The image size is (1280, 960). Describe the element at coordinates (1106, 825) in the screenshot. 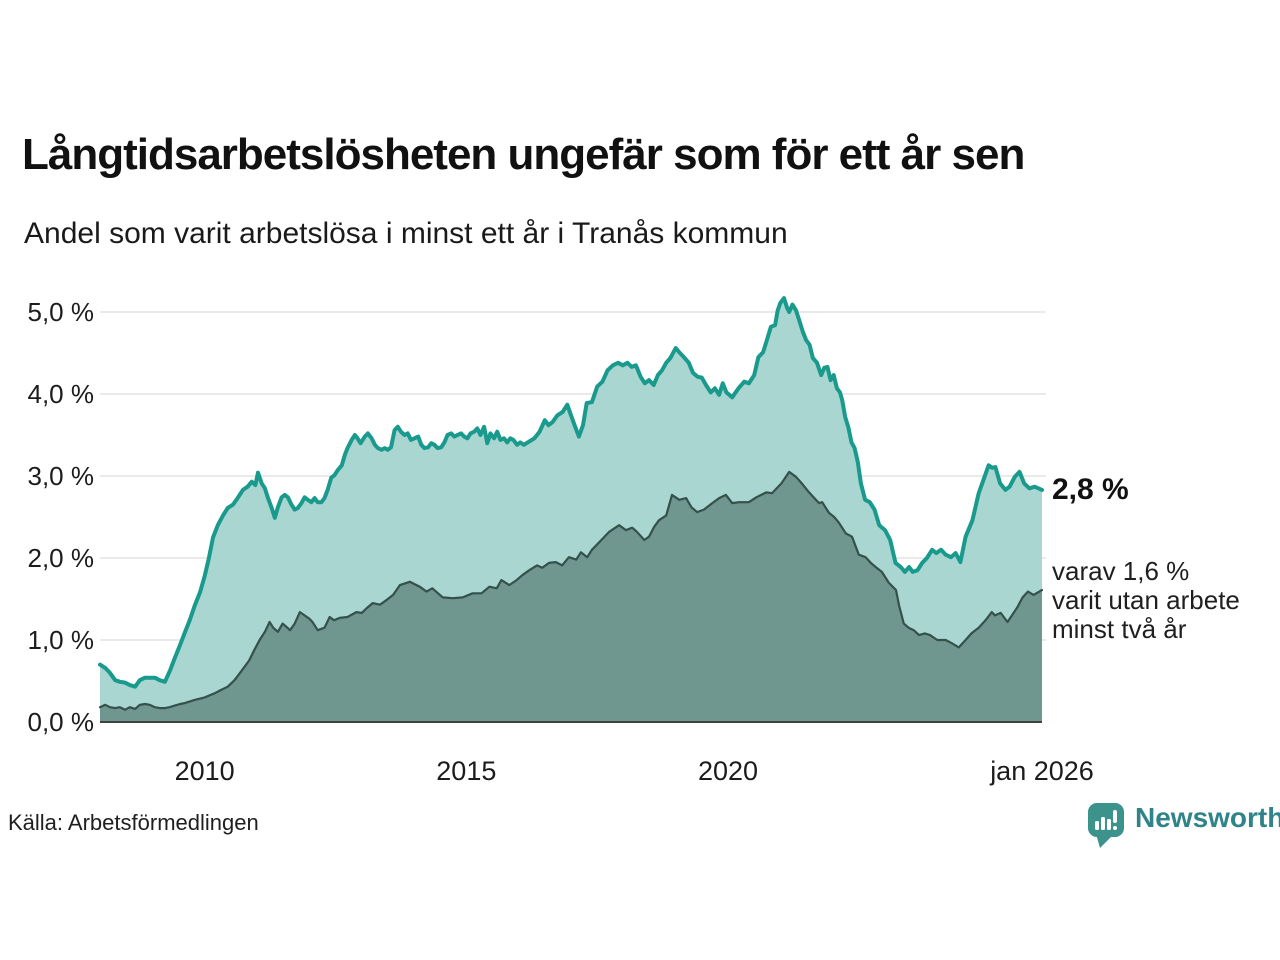

I see `newsworthy-bubble-chart-icon` at that location.